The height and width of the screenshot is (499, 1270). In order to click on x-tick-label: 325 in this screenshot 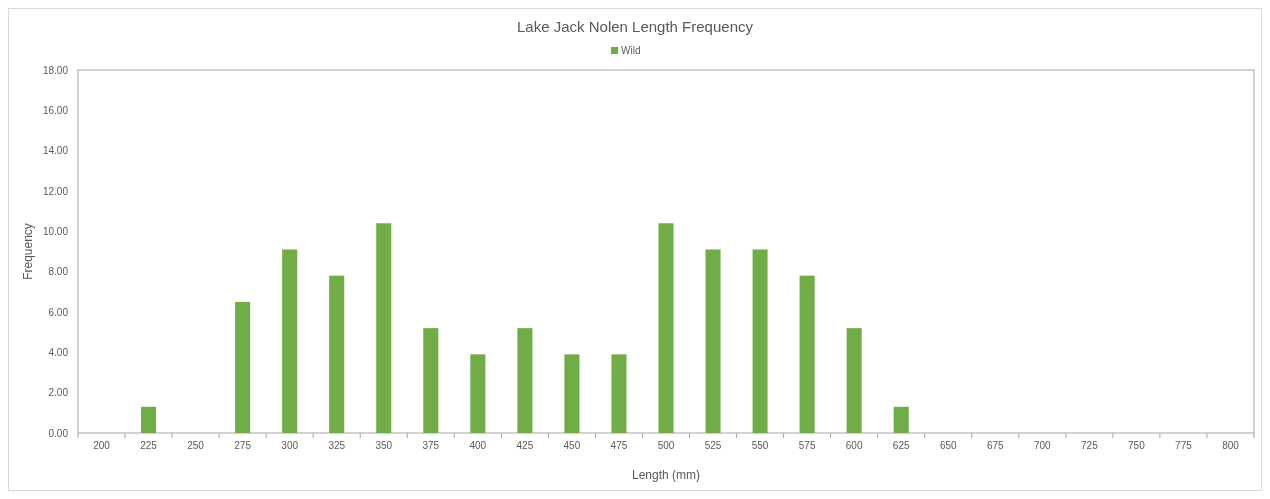, I will do `click(337, 445)`.